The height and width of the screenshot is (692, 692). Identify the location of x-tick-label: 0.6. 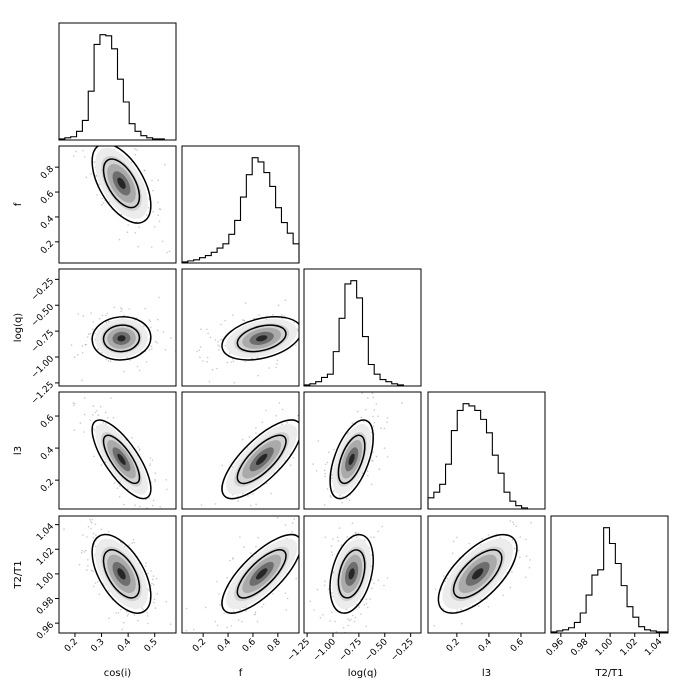
(249, 645).